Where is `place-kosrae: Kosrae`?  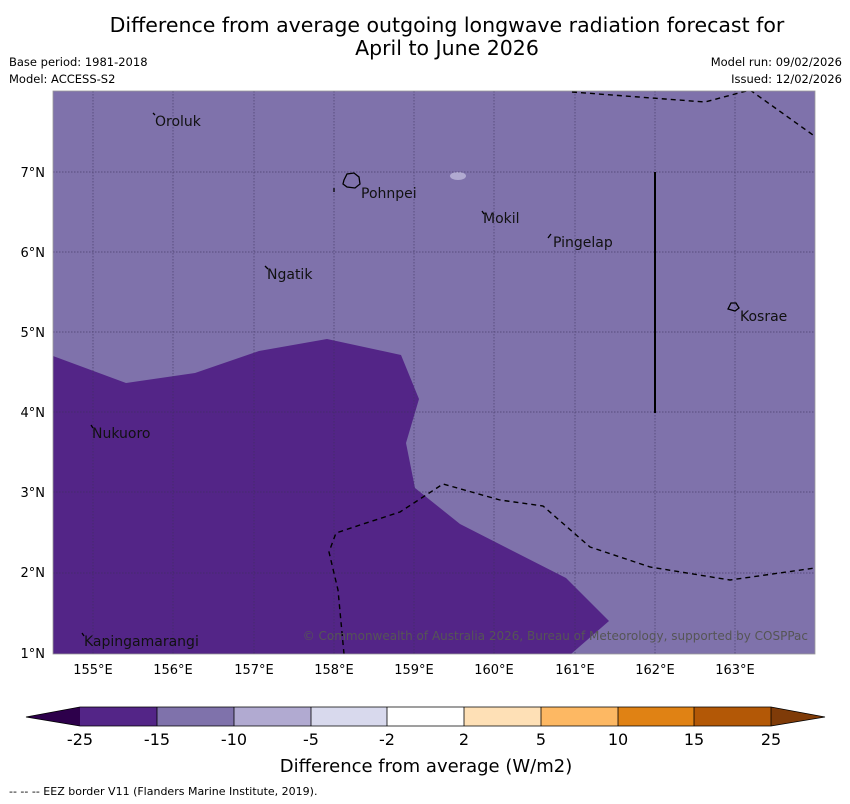 place-kosrae: Kosrae is located at coordinates (763, 317).